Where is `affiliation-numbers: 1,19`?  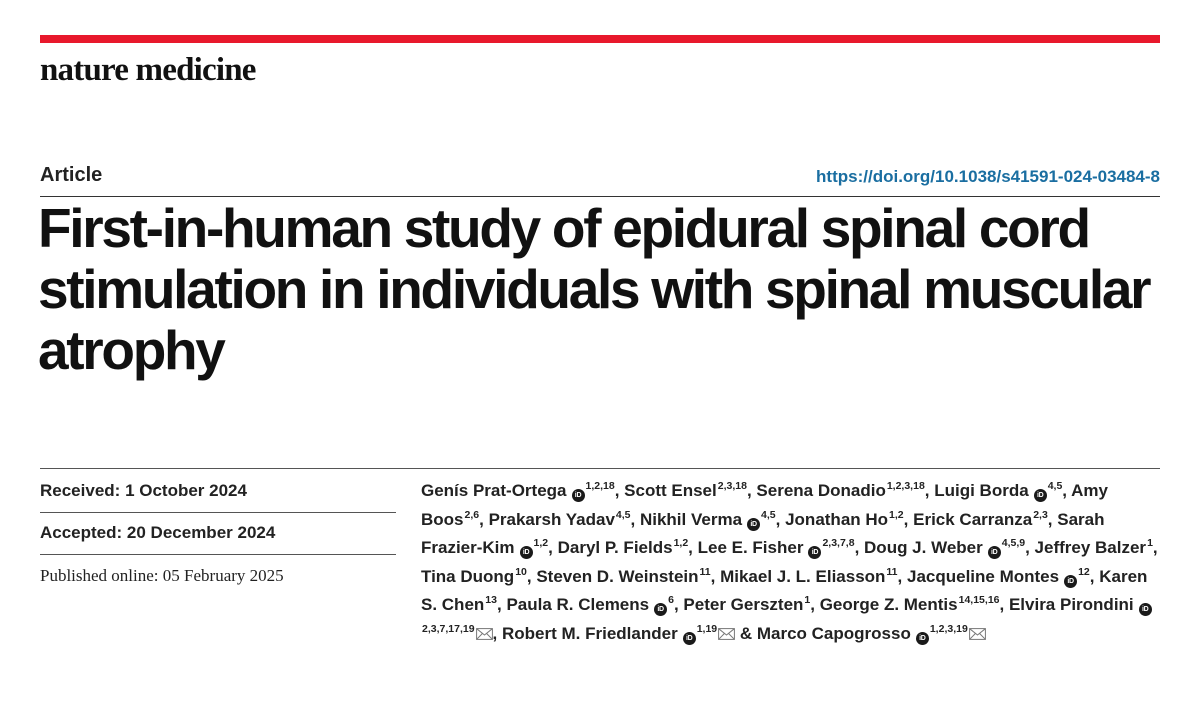
affiliation-numbers: 1,19 is located at coordinates (707, 628).